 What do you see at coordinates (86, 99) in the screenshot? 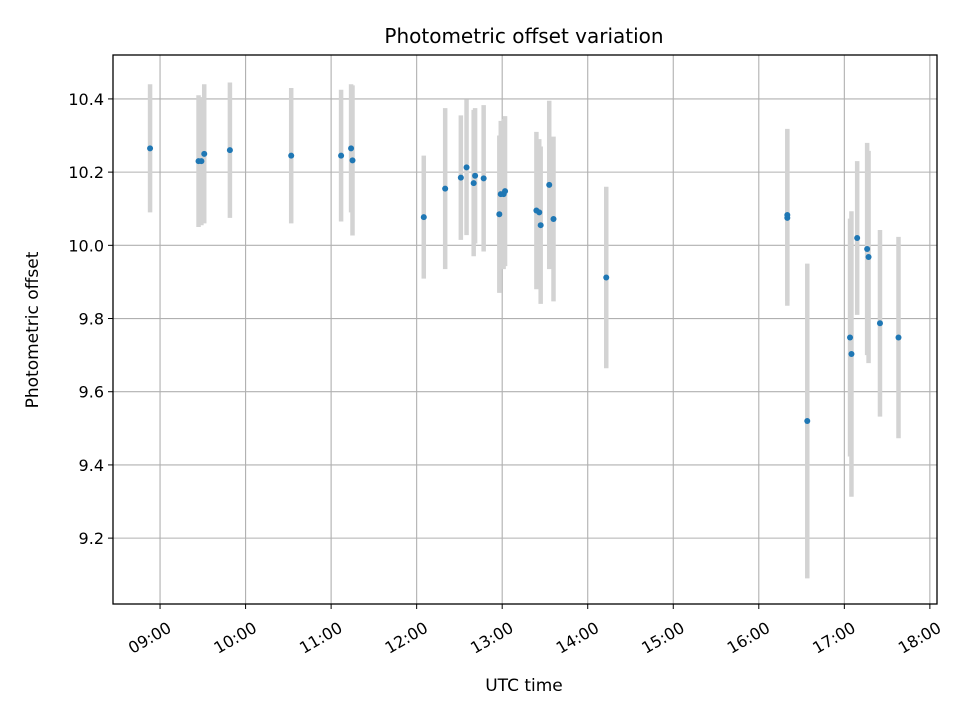
I see `y-tick-label: 10.4` at bounding box center [86, 99].